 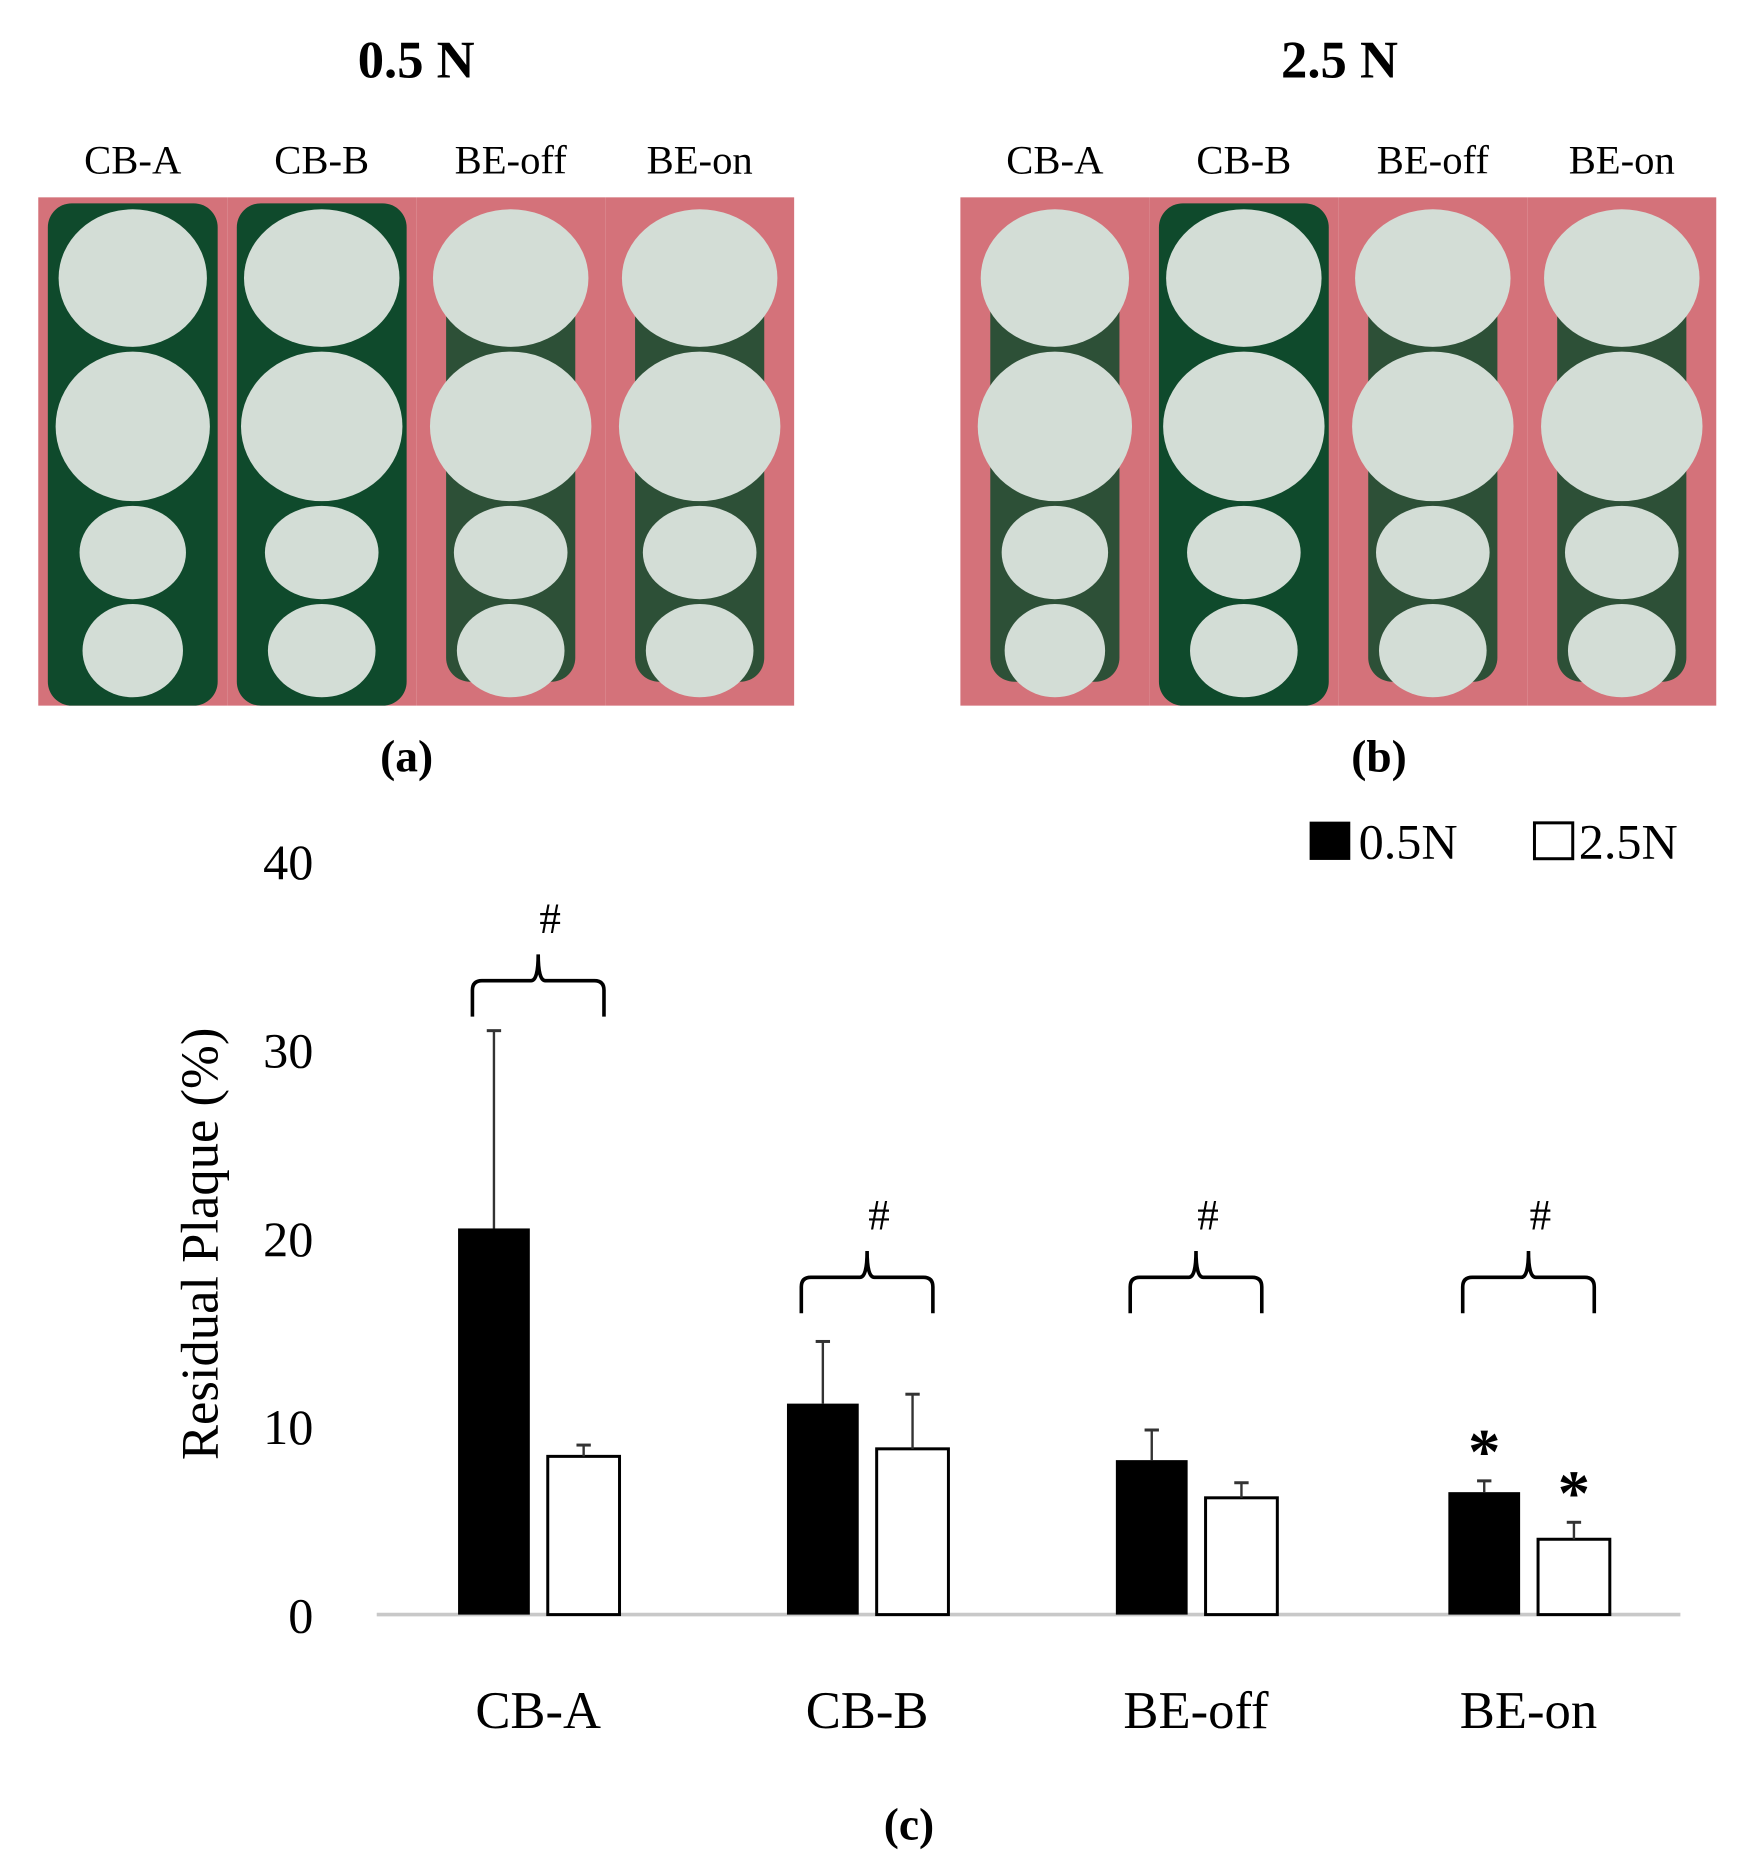 What do you see at coordinates (909, 1824) in the screenshot?
I see `chart-caption: (c)` at bounding box center [909, 1824].